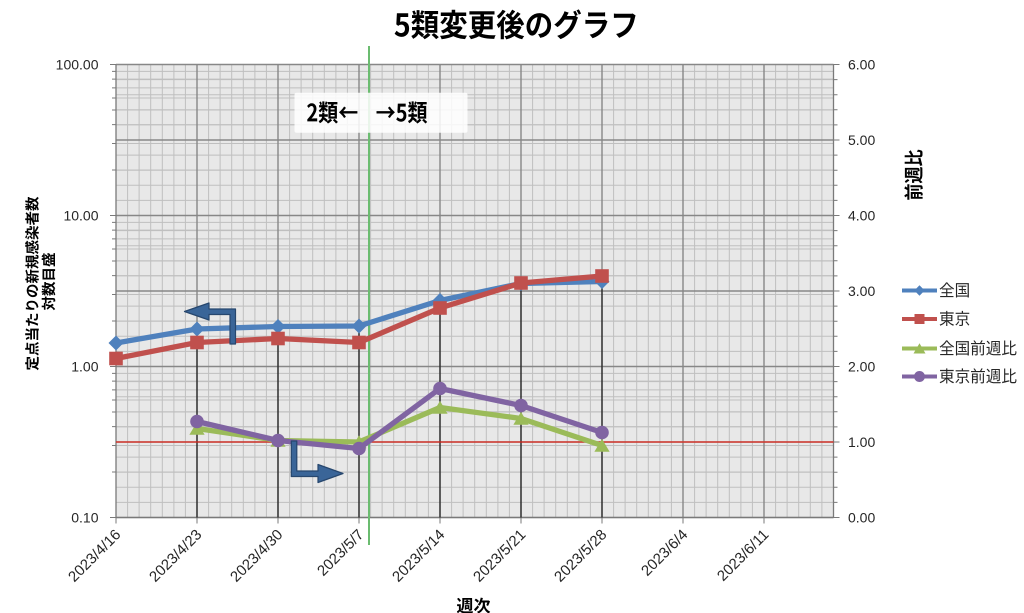 This screenshot has height=613, width=1024. What do you see at coordinates (861, 517) in the screenshot?
I see `svg-text: 0.00` at bounding box center [861, 517].